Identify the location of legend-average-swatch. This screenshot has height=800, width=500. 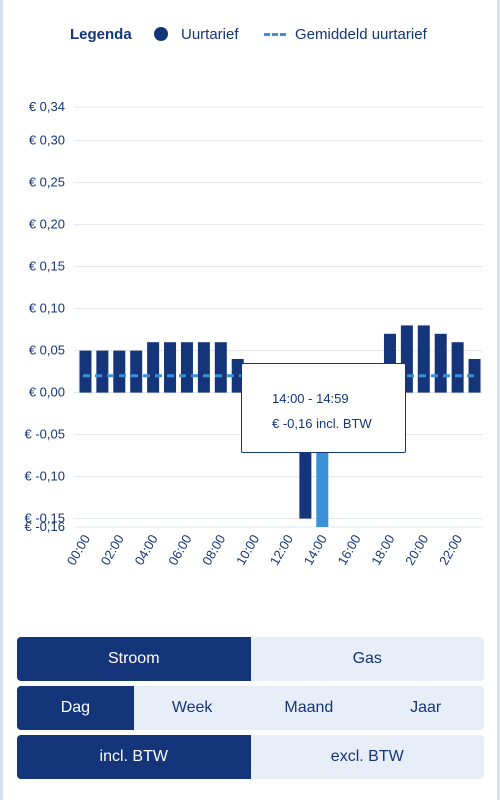
(275, 34).